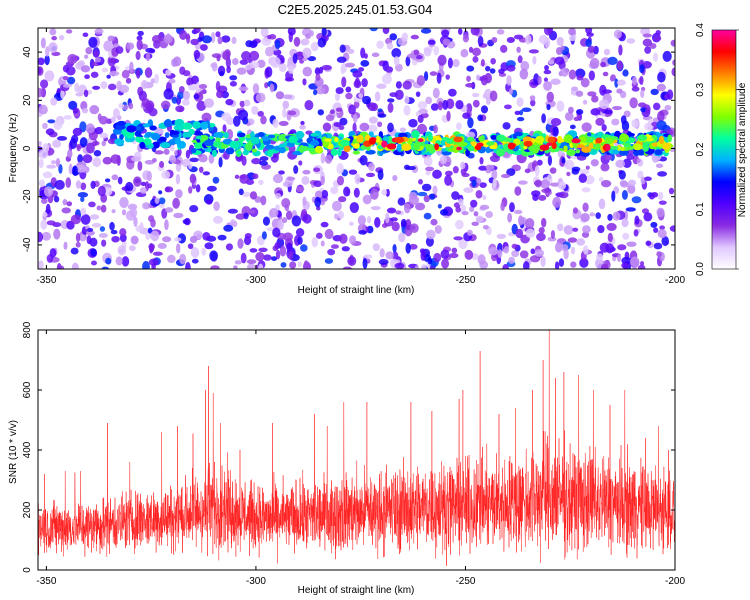 This screenshot has height=600, width=750. What do you see at coordinates (356, 590) in the screenshot?
I see `snr-x-axis-label: Height of straight line (km)` at bounding box center [356, 590].